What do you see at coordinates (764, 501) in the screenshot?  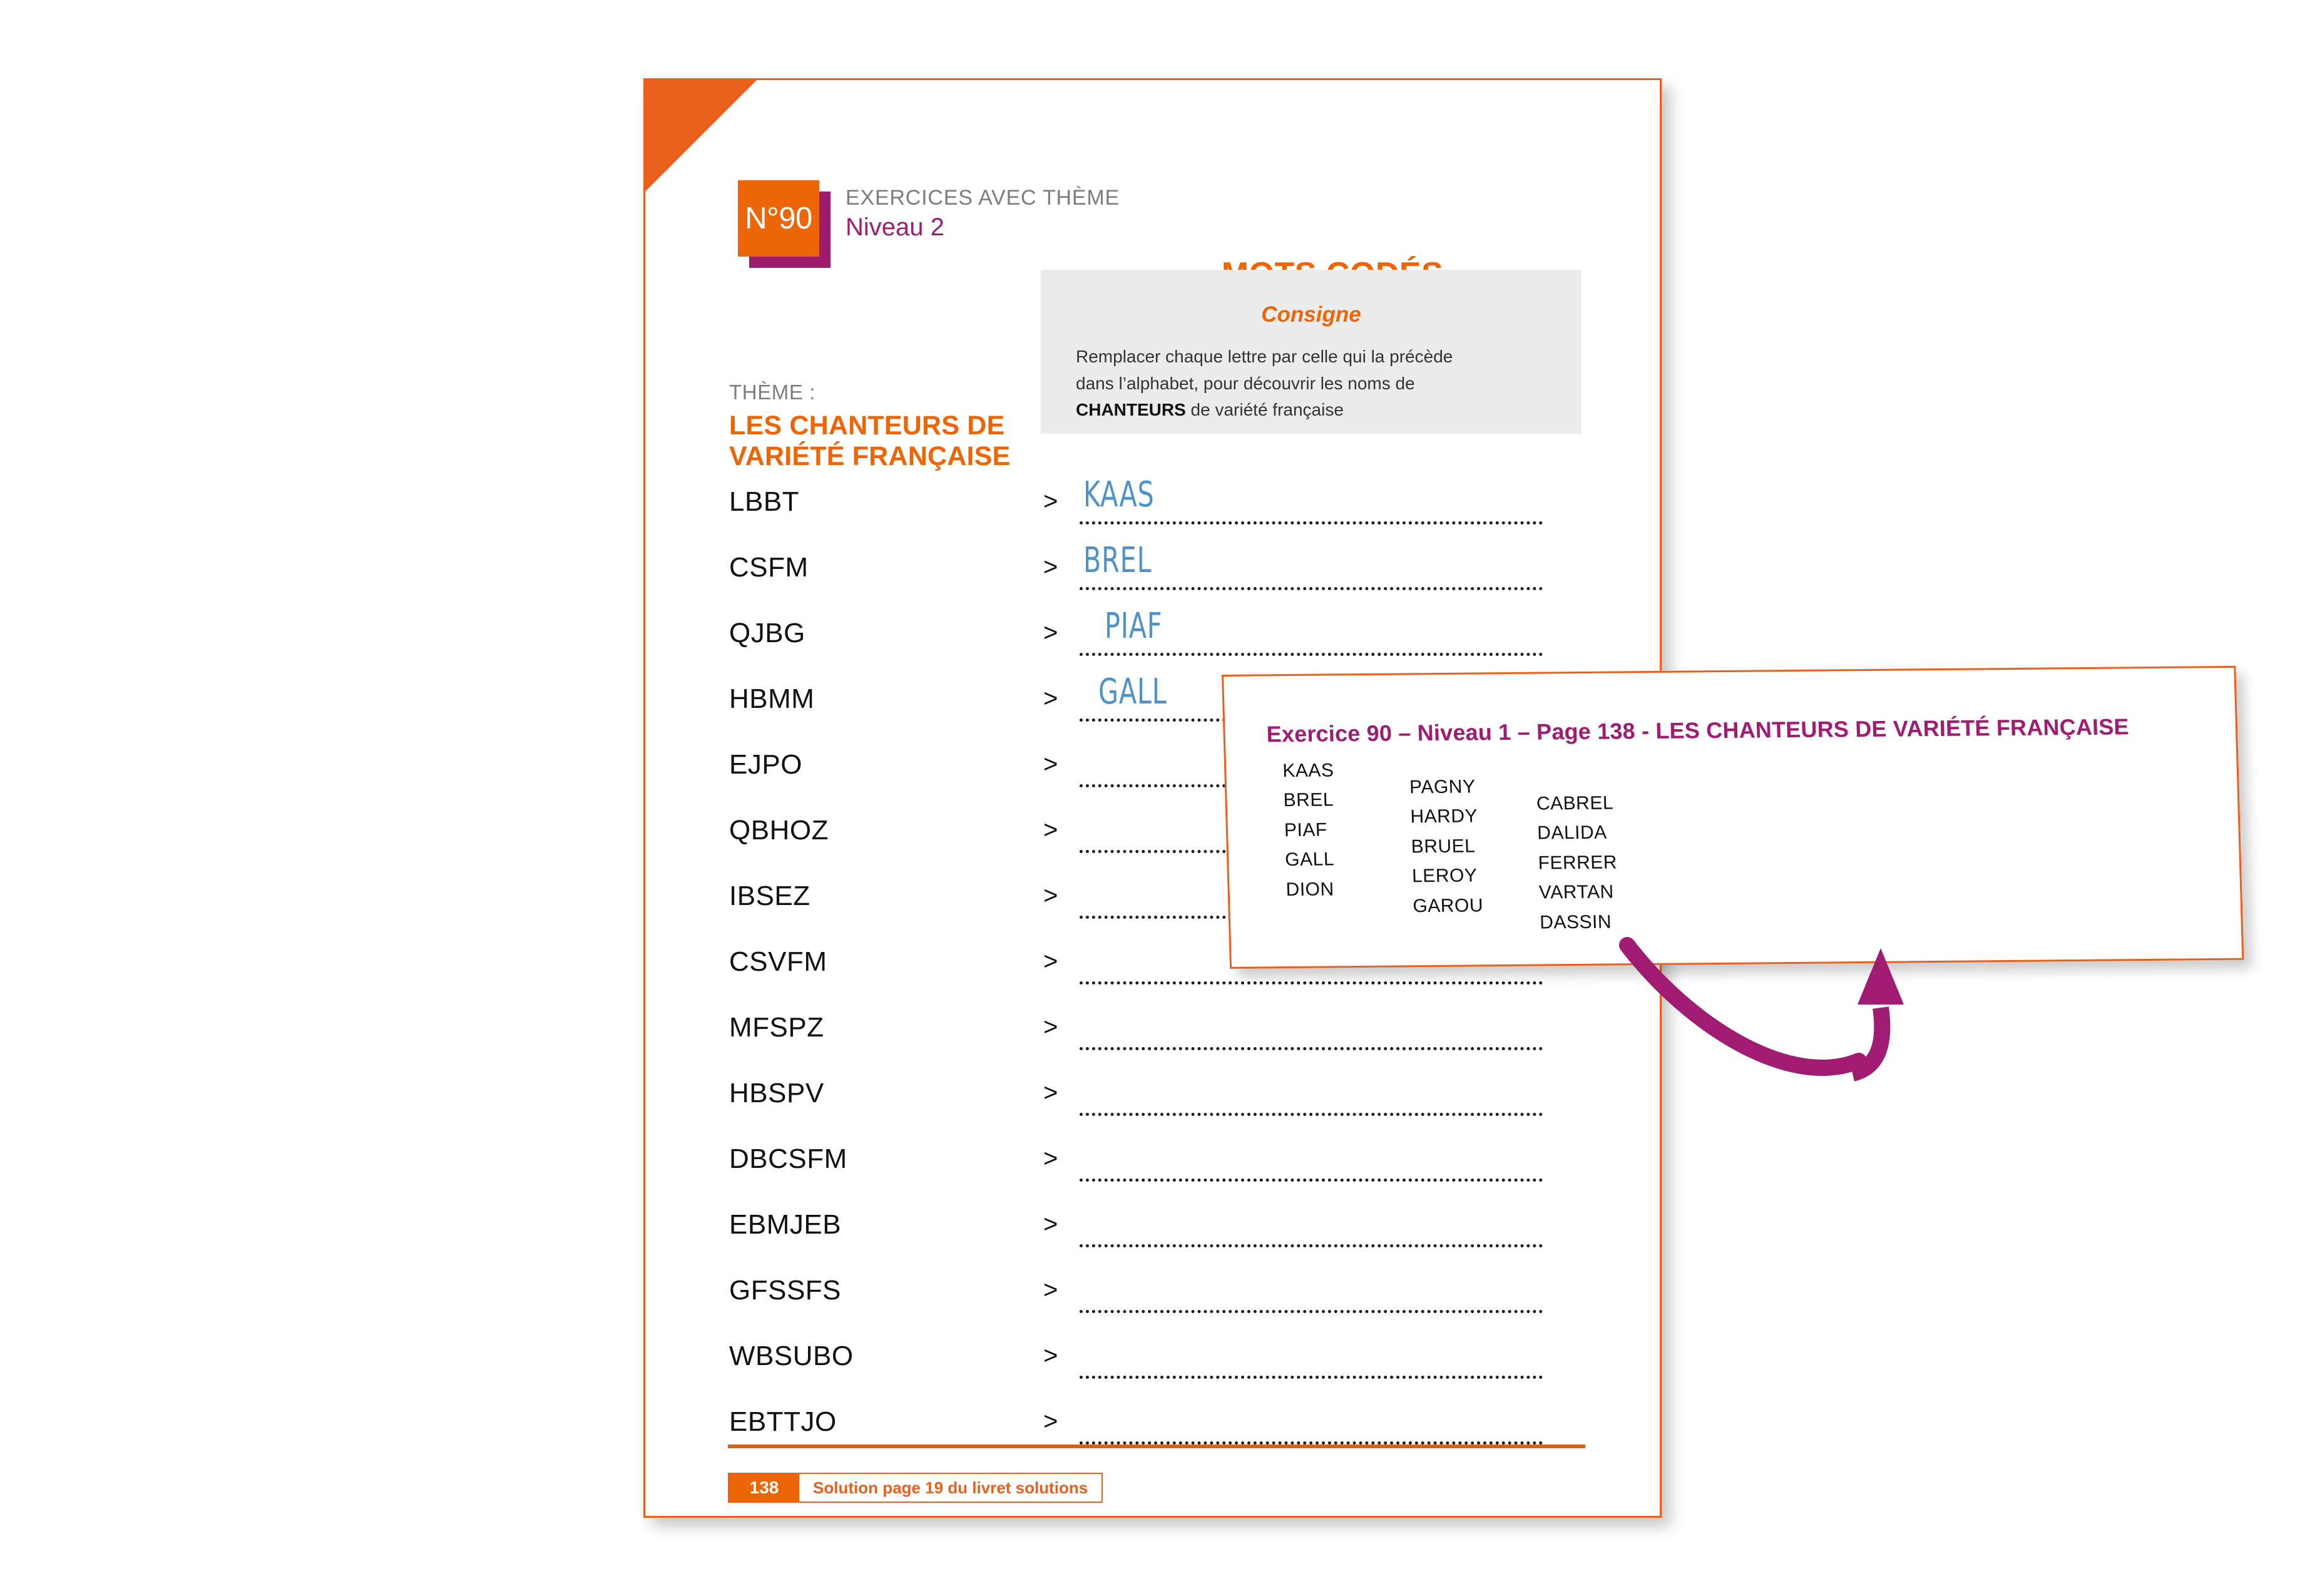 I see `coded-word: LBBT` at bounding box center [764, 501].